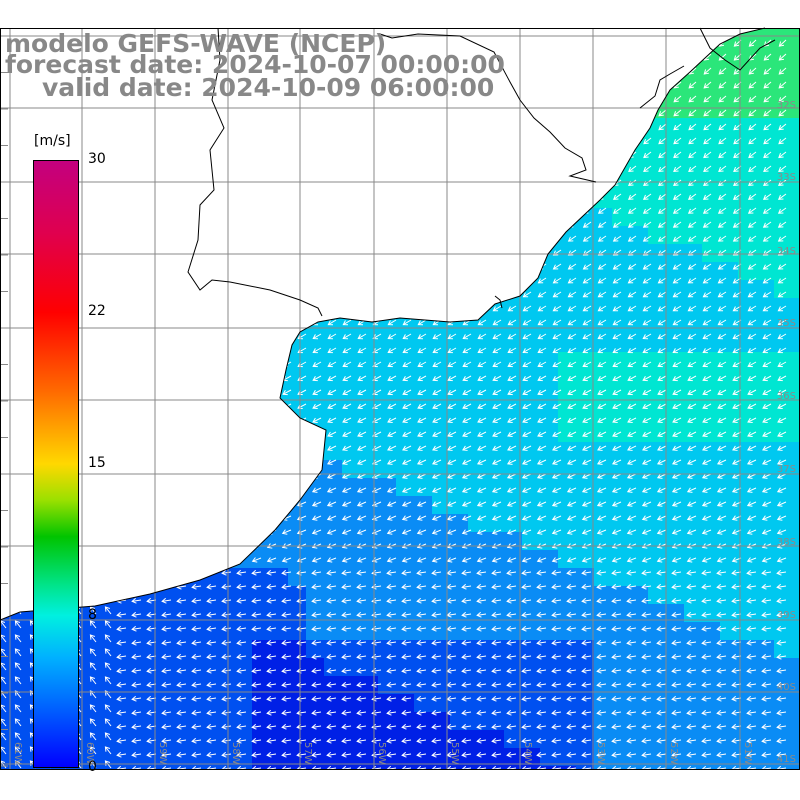 The height and width of the screenshot is (800, 800). Describe the element at coordinates (235, 753) in the screenshot. I see `longitude-label: 58W` at that location.